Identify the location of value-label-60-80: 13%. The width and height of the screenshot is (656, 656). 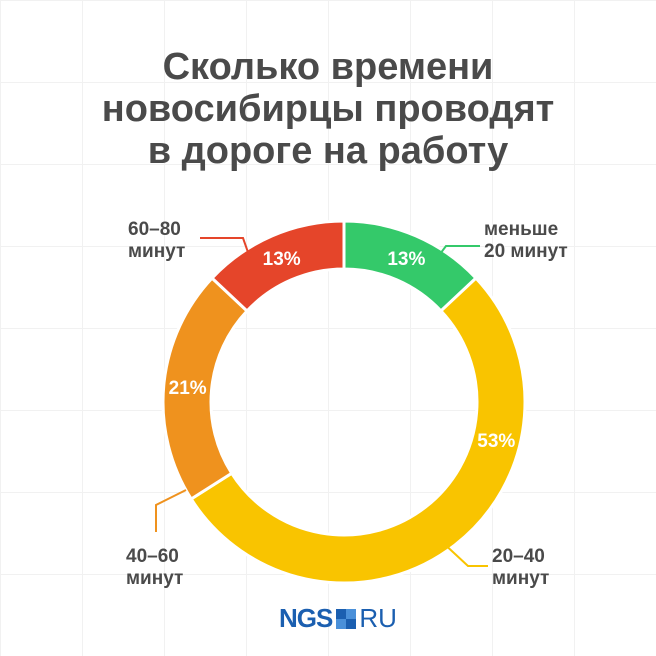
(282, 259).